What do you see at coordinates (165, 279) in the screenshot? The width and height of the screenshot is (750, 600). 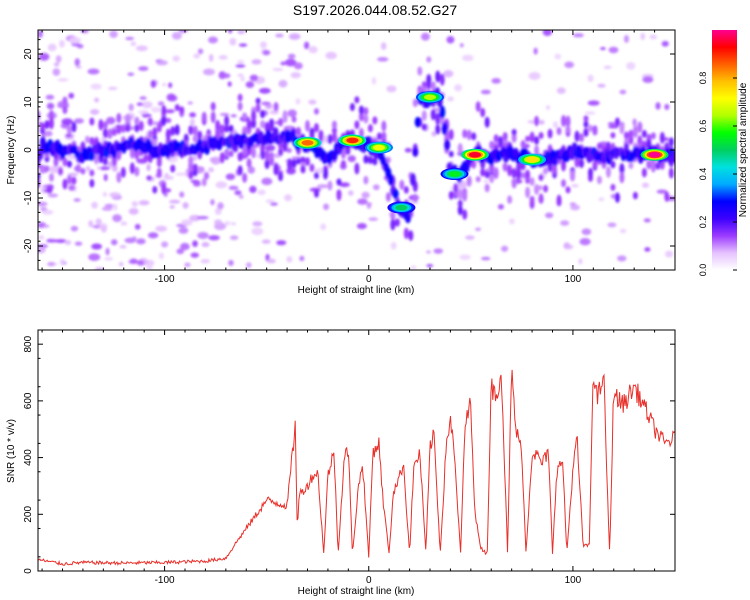 I see `x-tick-label: -100` at bounding box center [165, 279].